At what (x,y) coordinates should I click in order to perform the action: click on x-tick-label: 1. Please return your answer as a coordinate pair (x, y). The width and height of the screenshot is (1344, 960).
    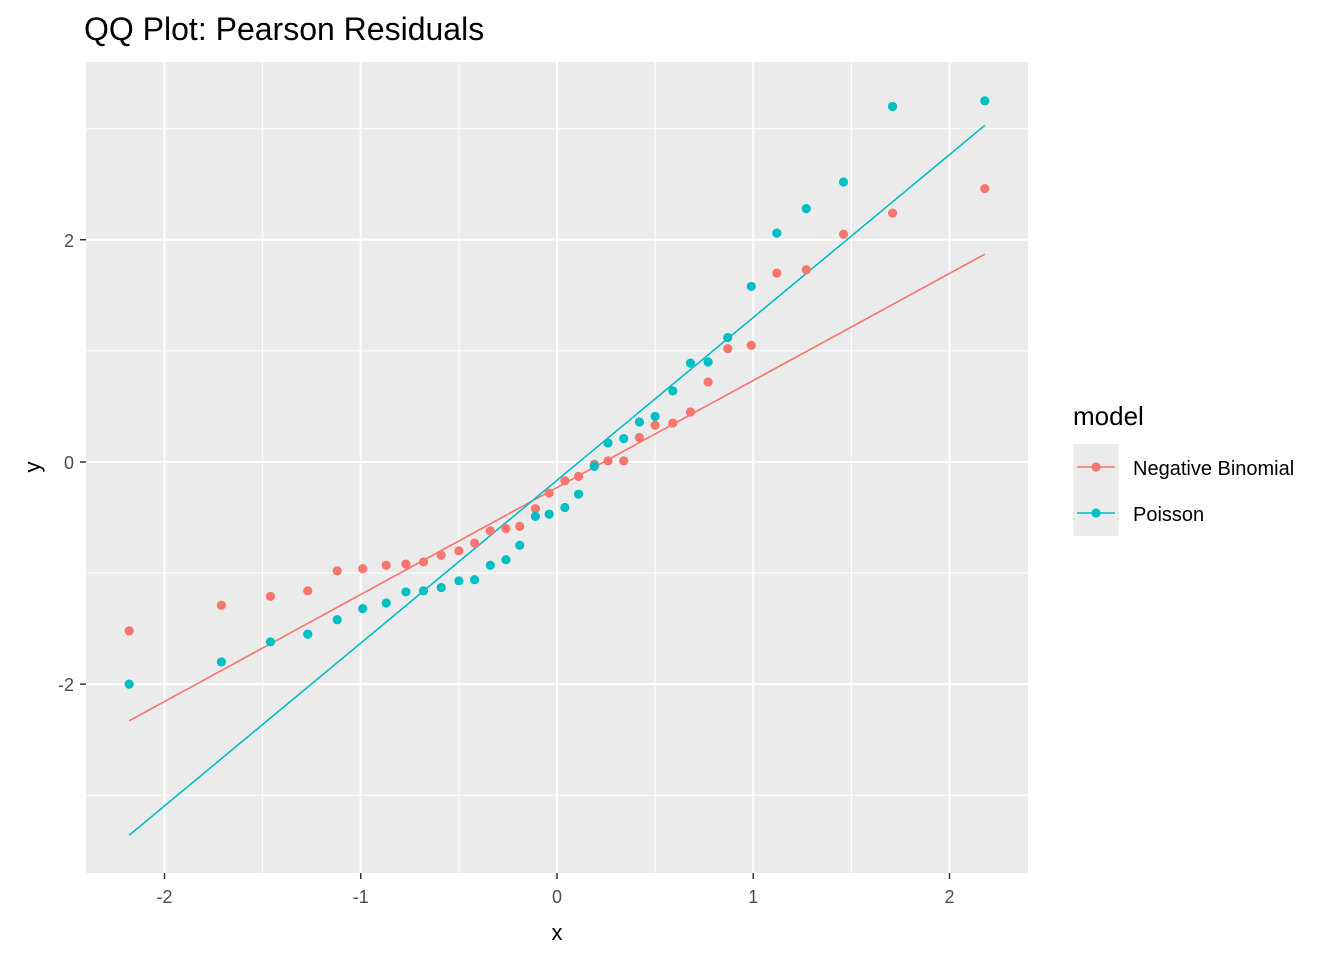
    Looking at the image, I should click on (753, 897).